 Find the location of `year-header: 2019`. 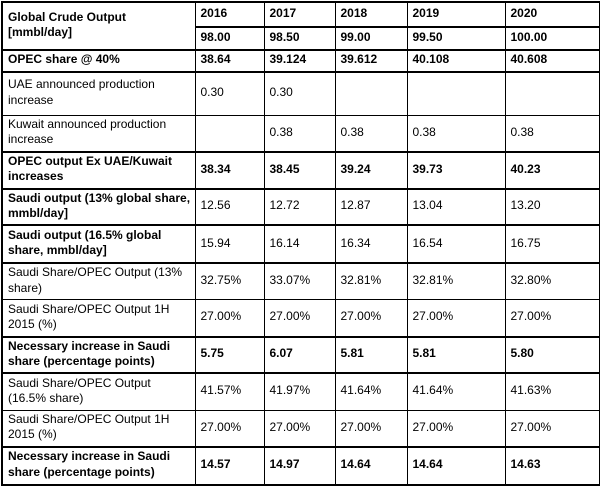

year-header: 2019 is located at coordinates (456, 14).